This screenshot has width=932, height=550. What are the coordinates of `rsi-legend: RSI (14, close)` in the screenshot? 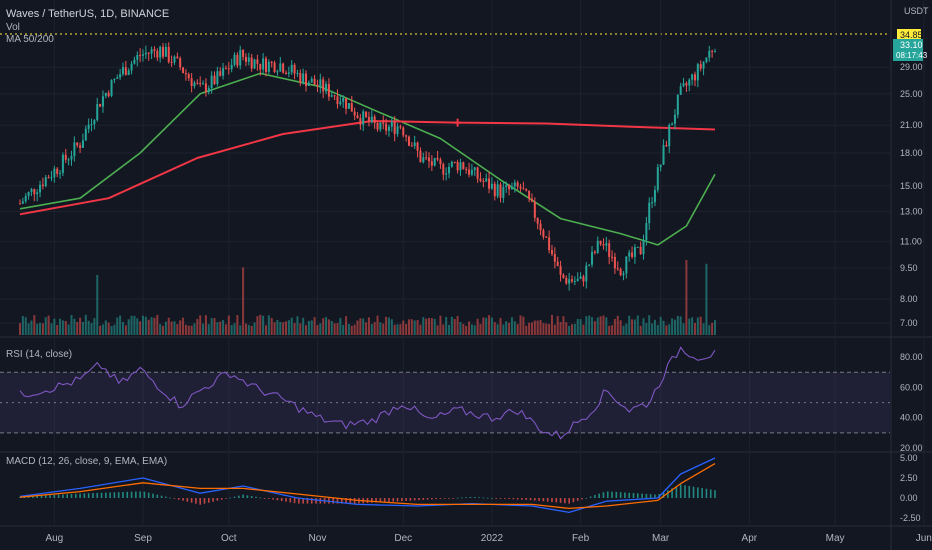 It's located at (39, 354).